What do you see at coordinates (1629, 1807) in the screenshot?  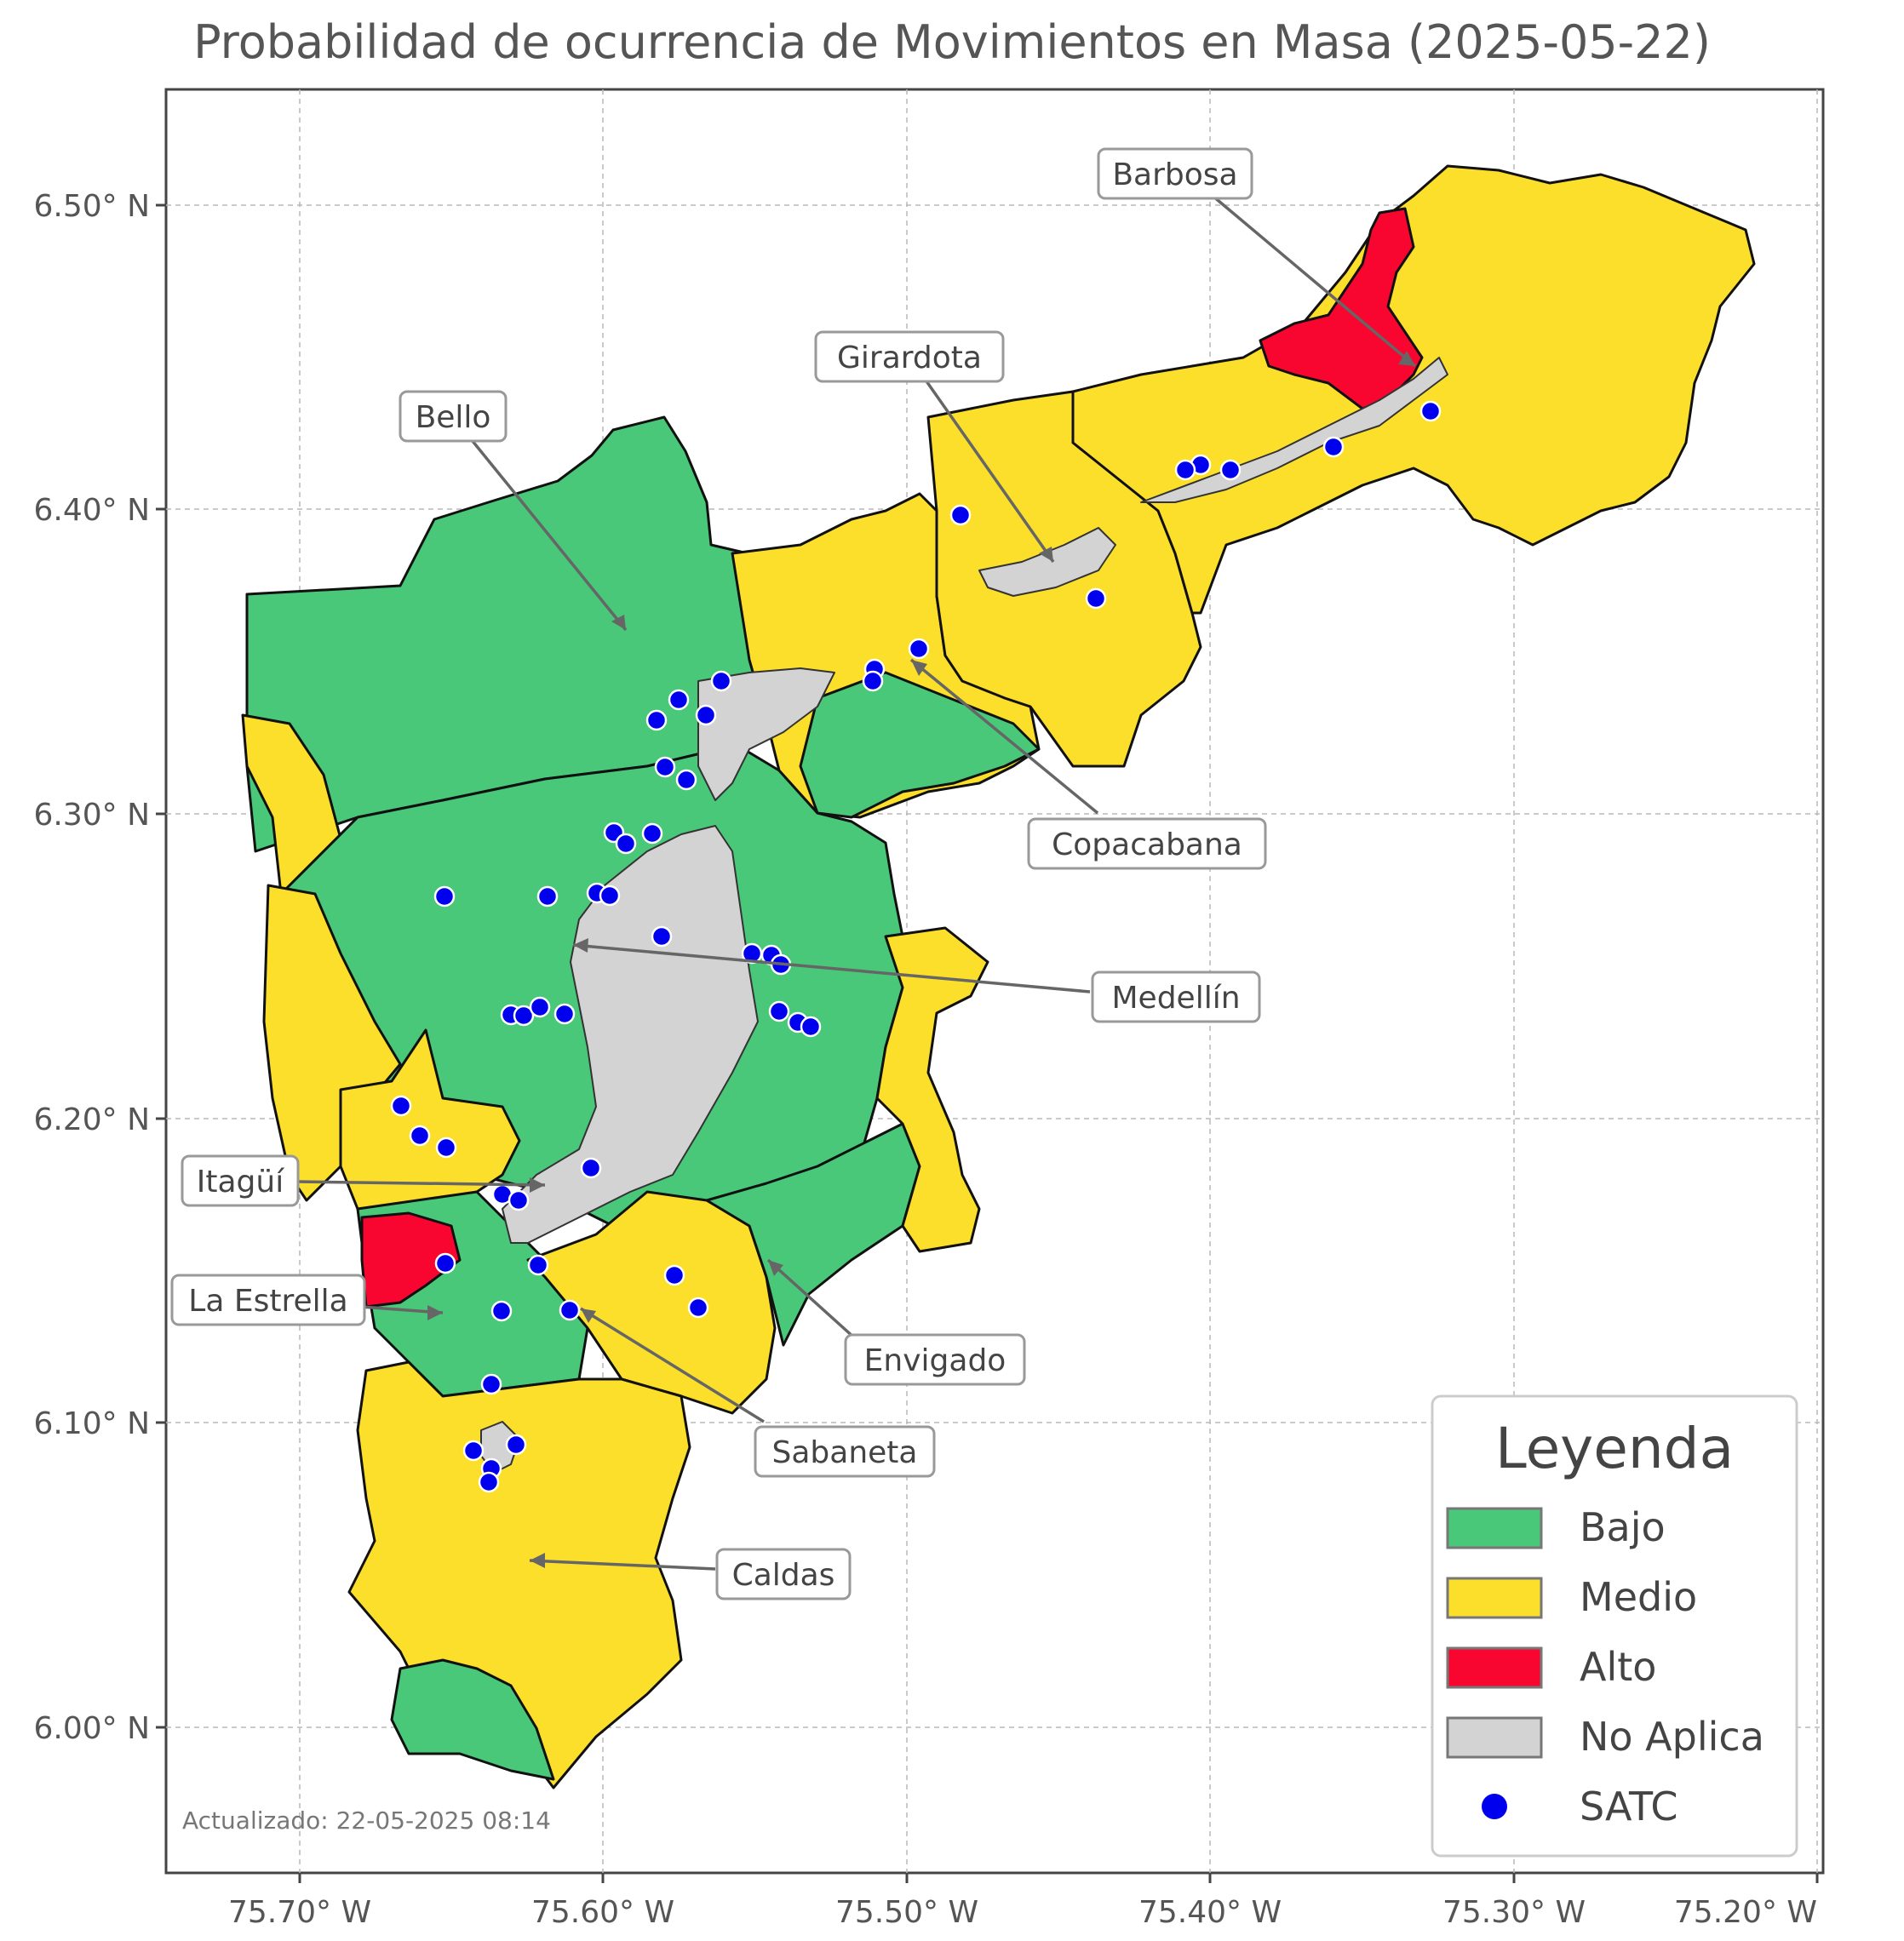 I see `legend-label-satc: SATC` at bounding box center [1629, 1807].